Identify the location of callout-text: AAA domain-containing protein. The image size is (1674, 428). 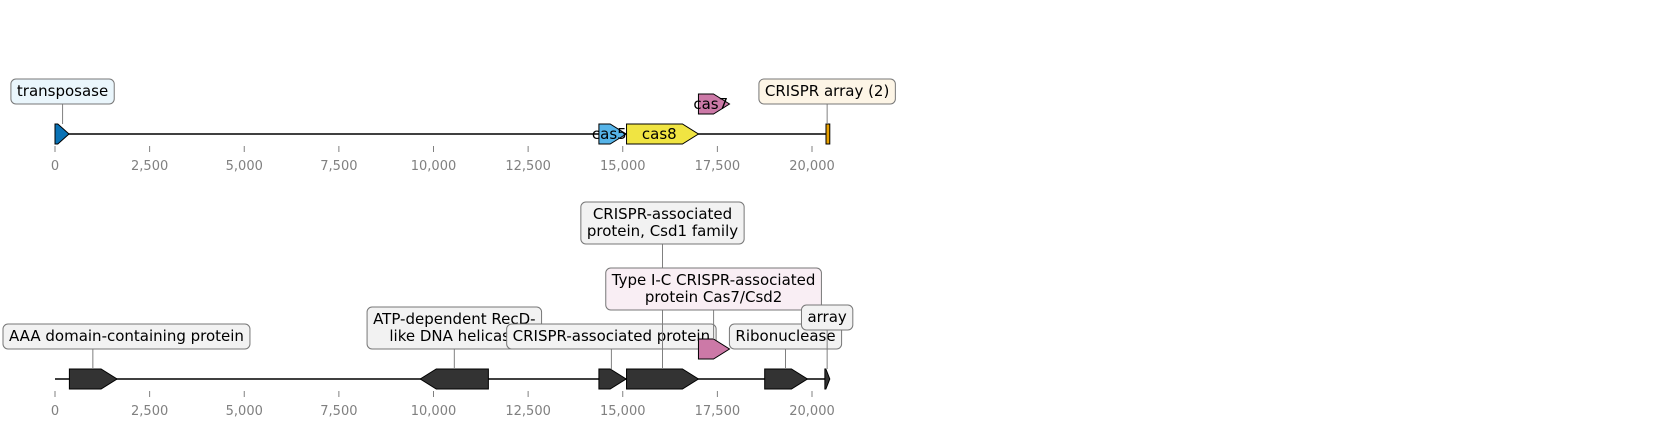
(126, 336).